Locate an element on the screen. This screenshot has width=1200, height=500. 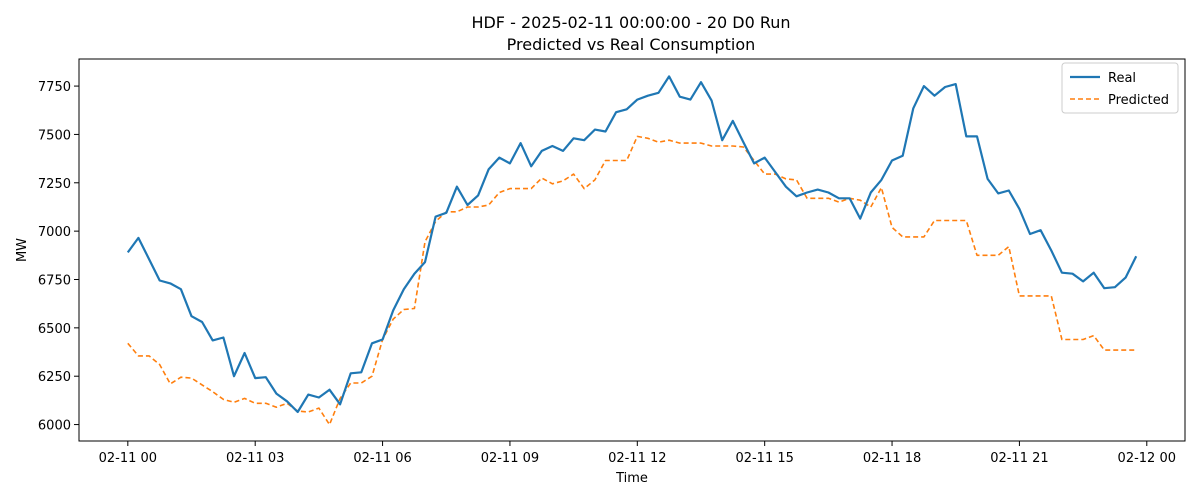
y-axis-label: MW is located at coordinates (22, 250).